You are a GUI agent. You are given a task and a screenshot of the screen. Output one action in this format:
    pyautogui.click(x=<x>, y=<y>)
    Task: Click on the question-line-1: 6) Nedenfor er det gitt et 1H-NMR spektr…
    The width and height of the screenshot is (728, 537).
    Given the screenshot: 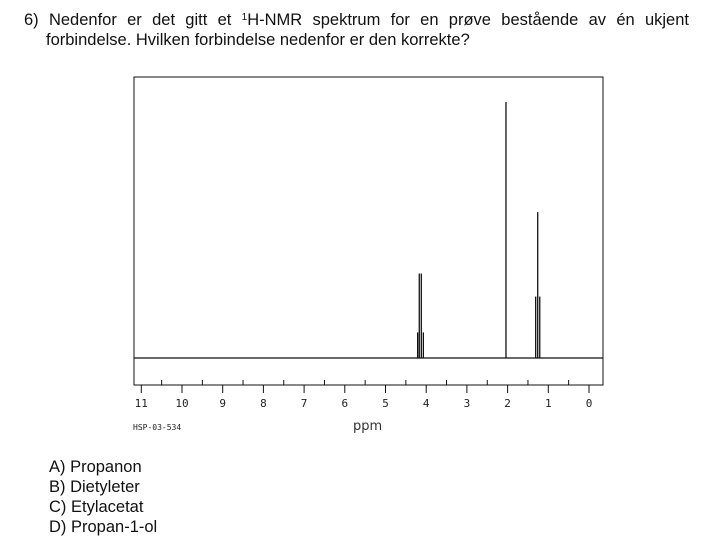 What is the action you would take?
    pyautogui.click(x=356, y=20)
    